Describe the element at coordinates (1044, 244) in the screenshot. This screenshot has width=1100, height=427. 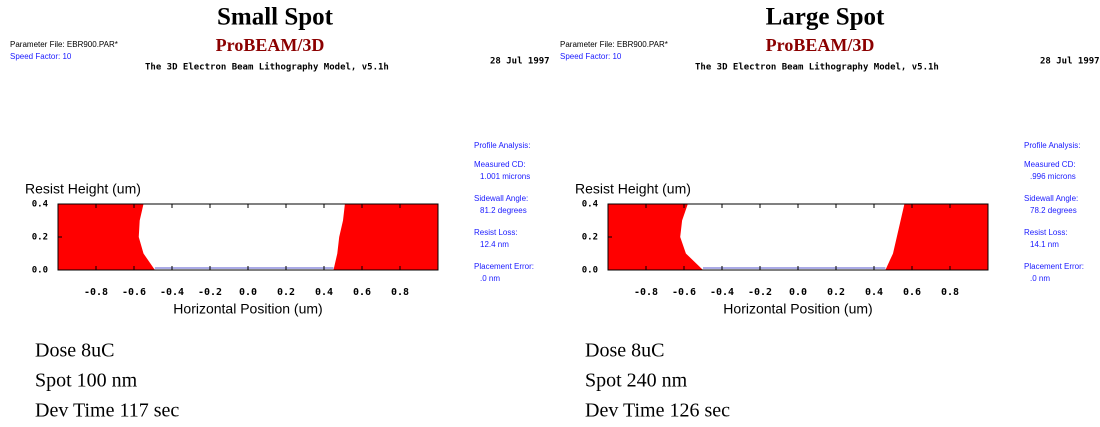
I see `analysis-text: 14.1 nm` at that location.